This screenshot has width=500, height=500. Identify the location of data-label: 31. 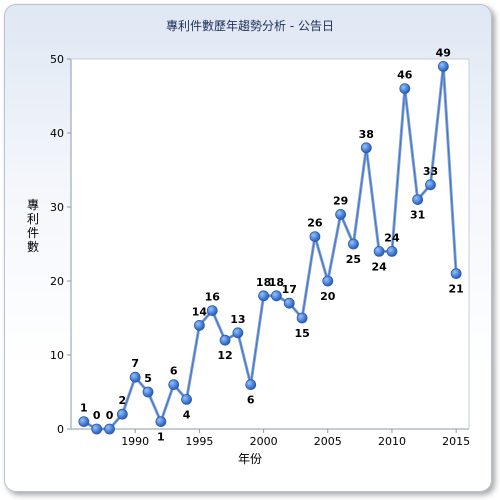
(417, 215).